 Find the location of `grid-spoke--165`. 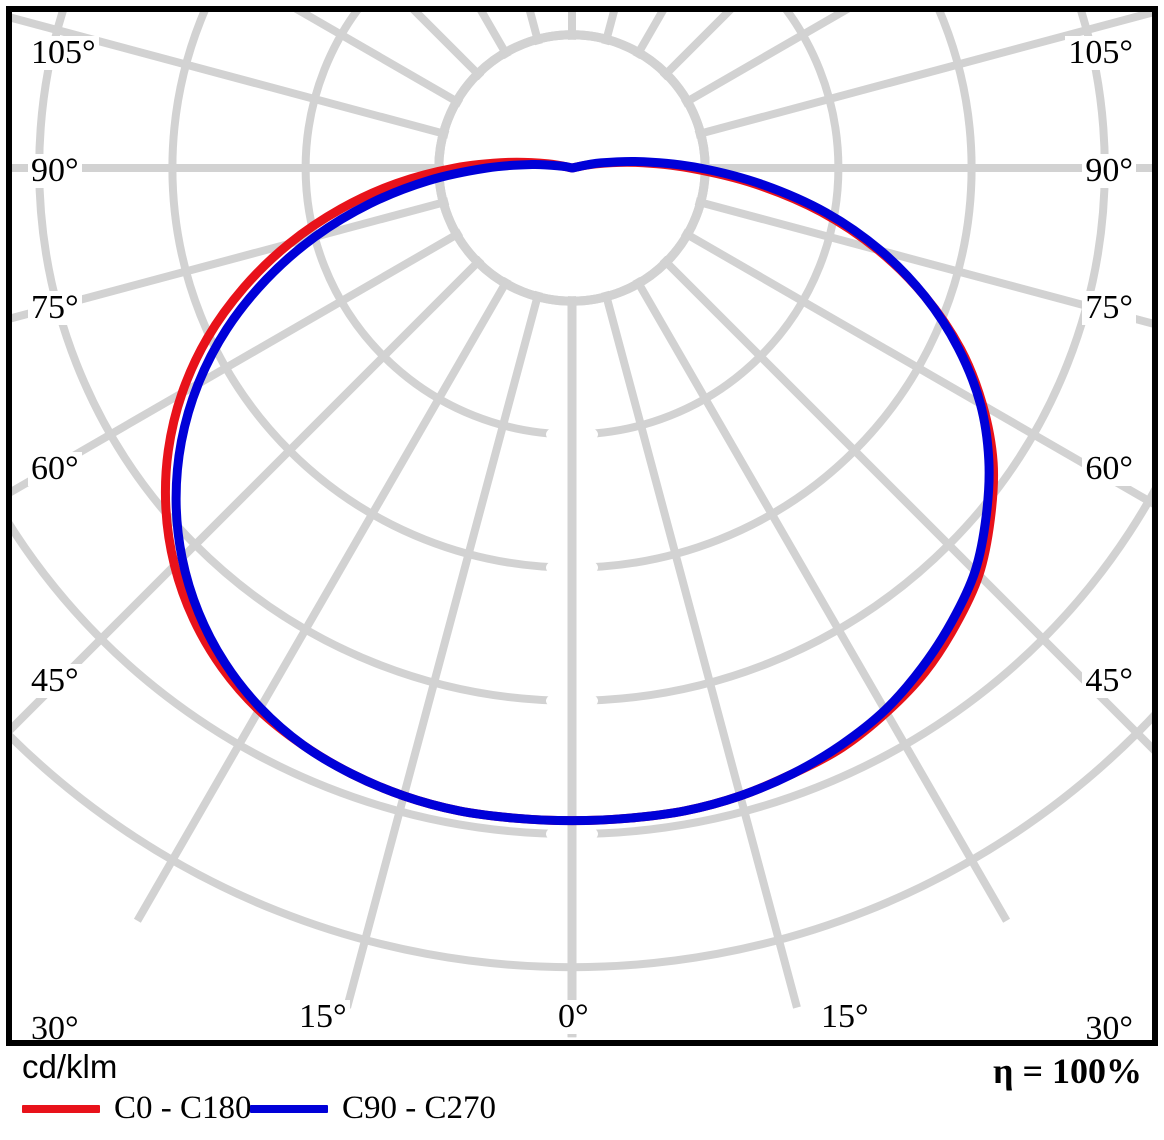

grid-spoke--165 is located at coordinates (551, 91).